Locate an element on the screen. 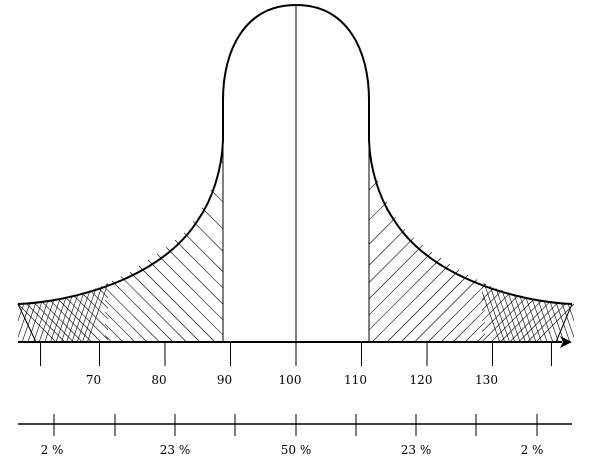  iq-axis-tick-label: 100 is located at coordinates (290, 380).